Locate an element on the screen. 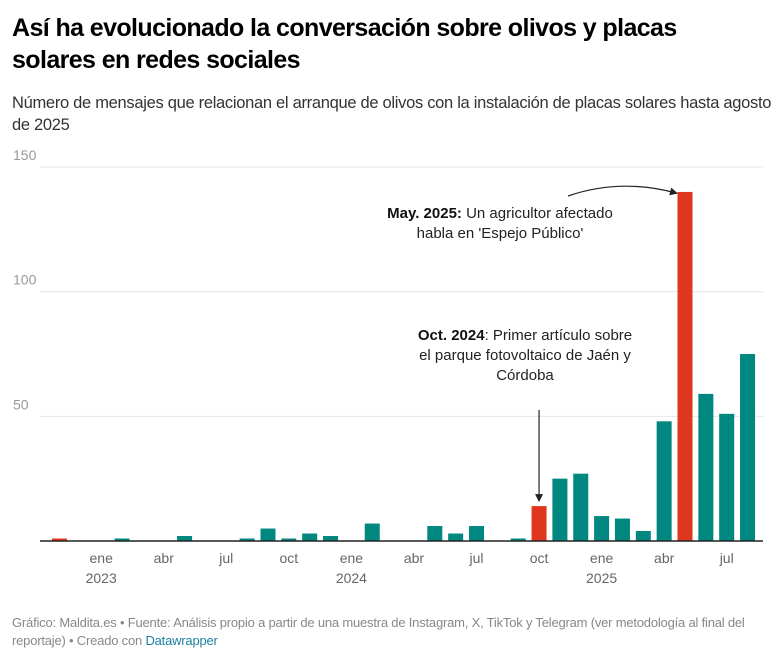 The width and height of the screenshot is (776, 658). annotation-oct-2024: Oct. 2024: Primer artículo sobre is located at coordinates (525, 335).